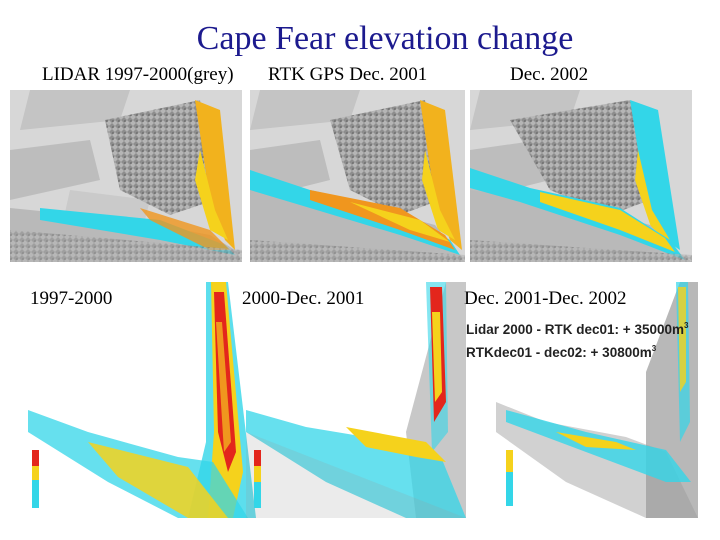 The image size is (720, 540). What do you see at coordinates (549, 74) in the screenshot?
I see `label-dec-2002: Dec. 2002` at bounding box center [549, 74].